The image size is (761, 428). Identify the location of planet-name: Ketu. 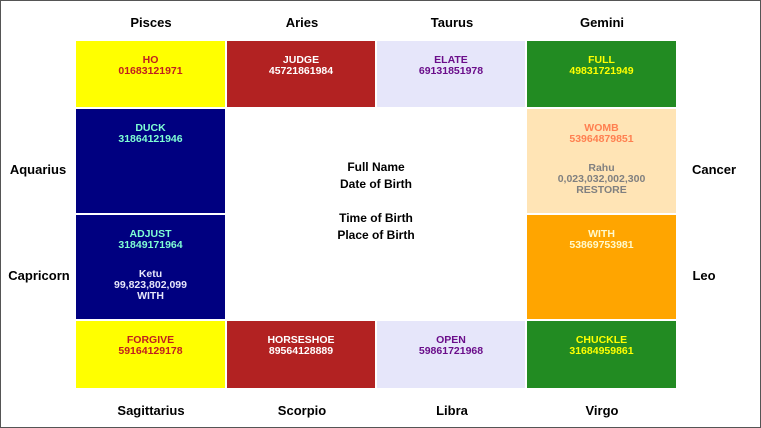
(150, 274).